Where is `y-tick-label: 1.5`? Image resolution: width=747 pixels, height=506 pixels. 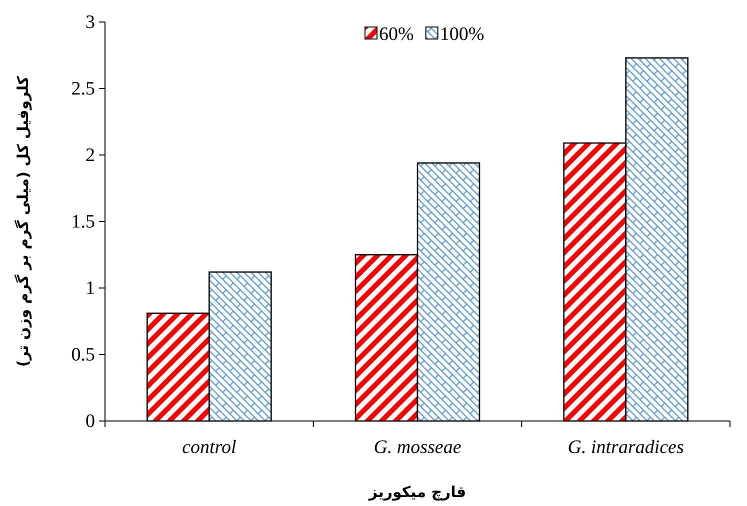 y-tick-label: 1.5 is located at coordinates (83, 222).